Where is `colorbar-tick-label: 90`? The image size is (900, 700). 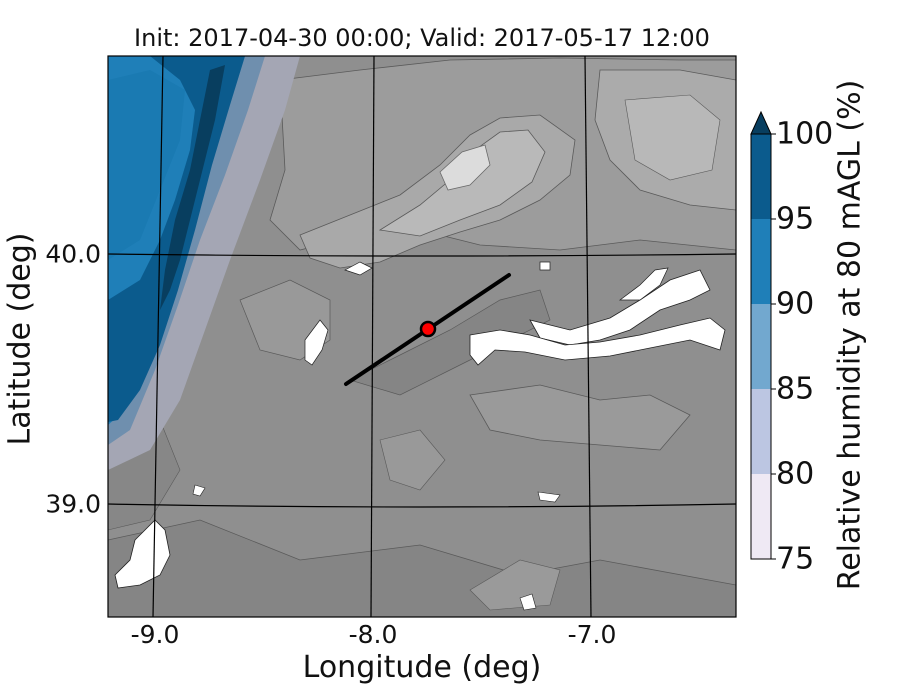 colorbar-tick-label: 90 is located at coordinates (795, 304).